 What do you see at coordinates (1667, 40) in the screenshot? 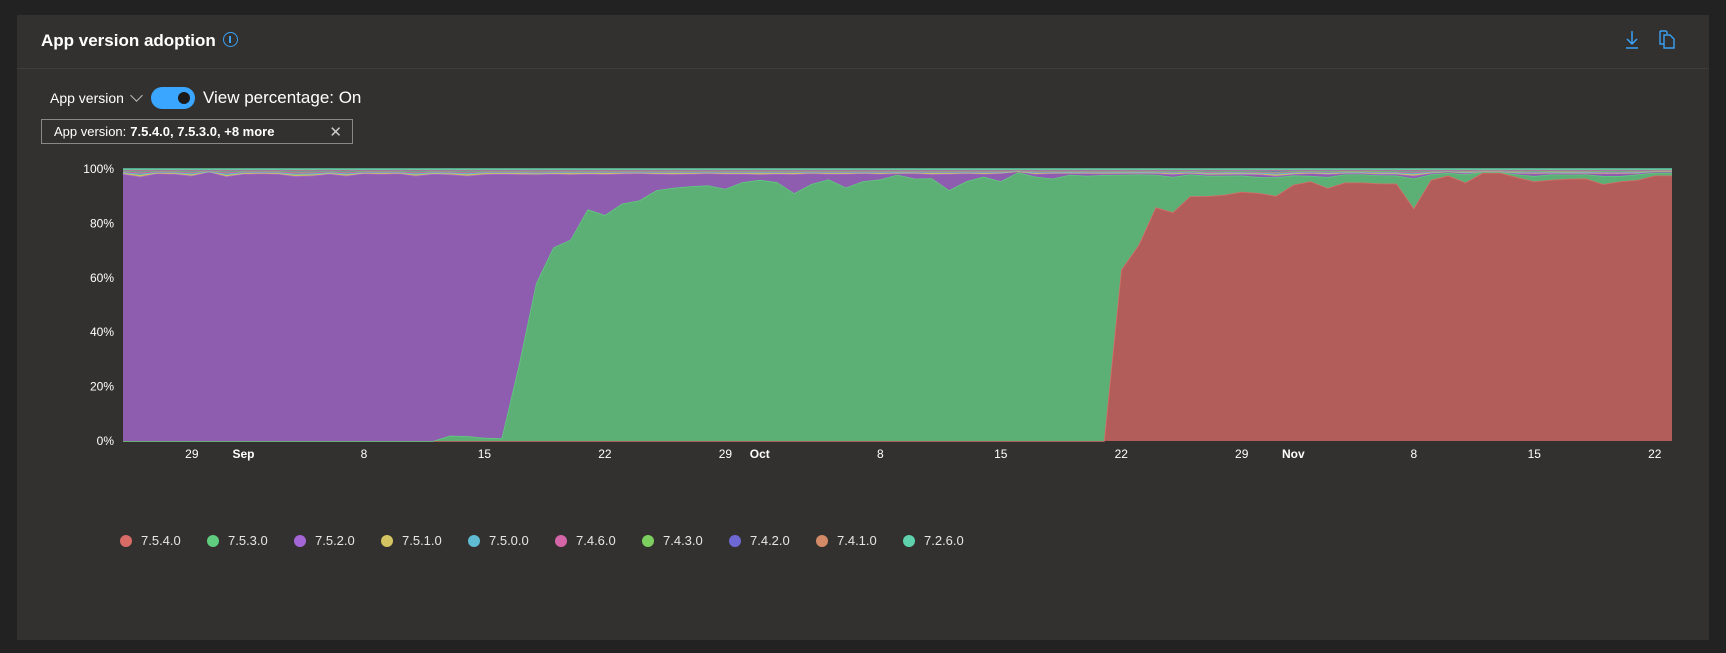
I see `copy-icon` at bounding box center [1667, 40].